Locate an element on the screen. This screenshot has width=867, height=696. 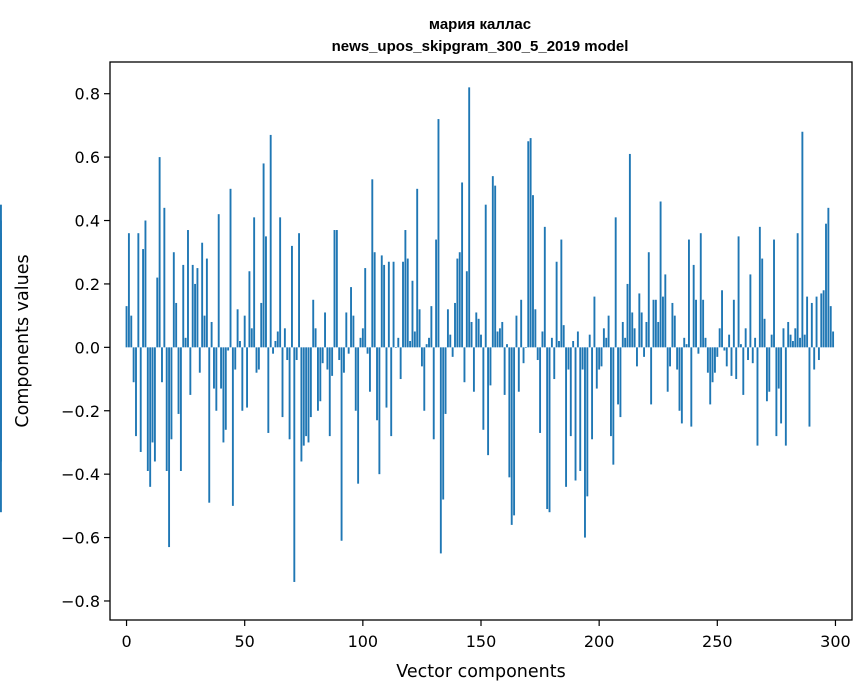
chart-title: мария каллас is located at coordinates (480, 24).